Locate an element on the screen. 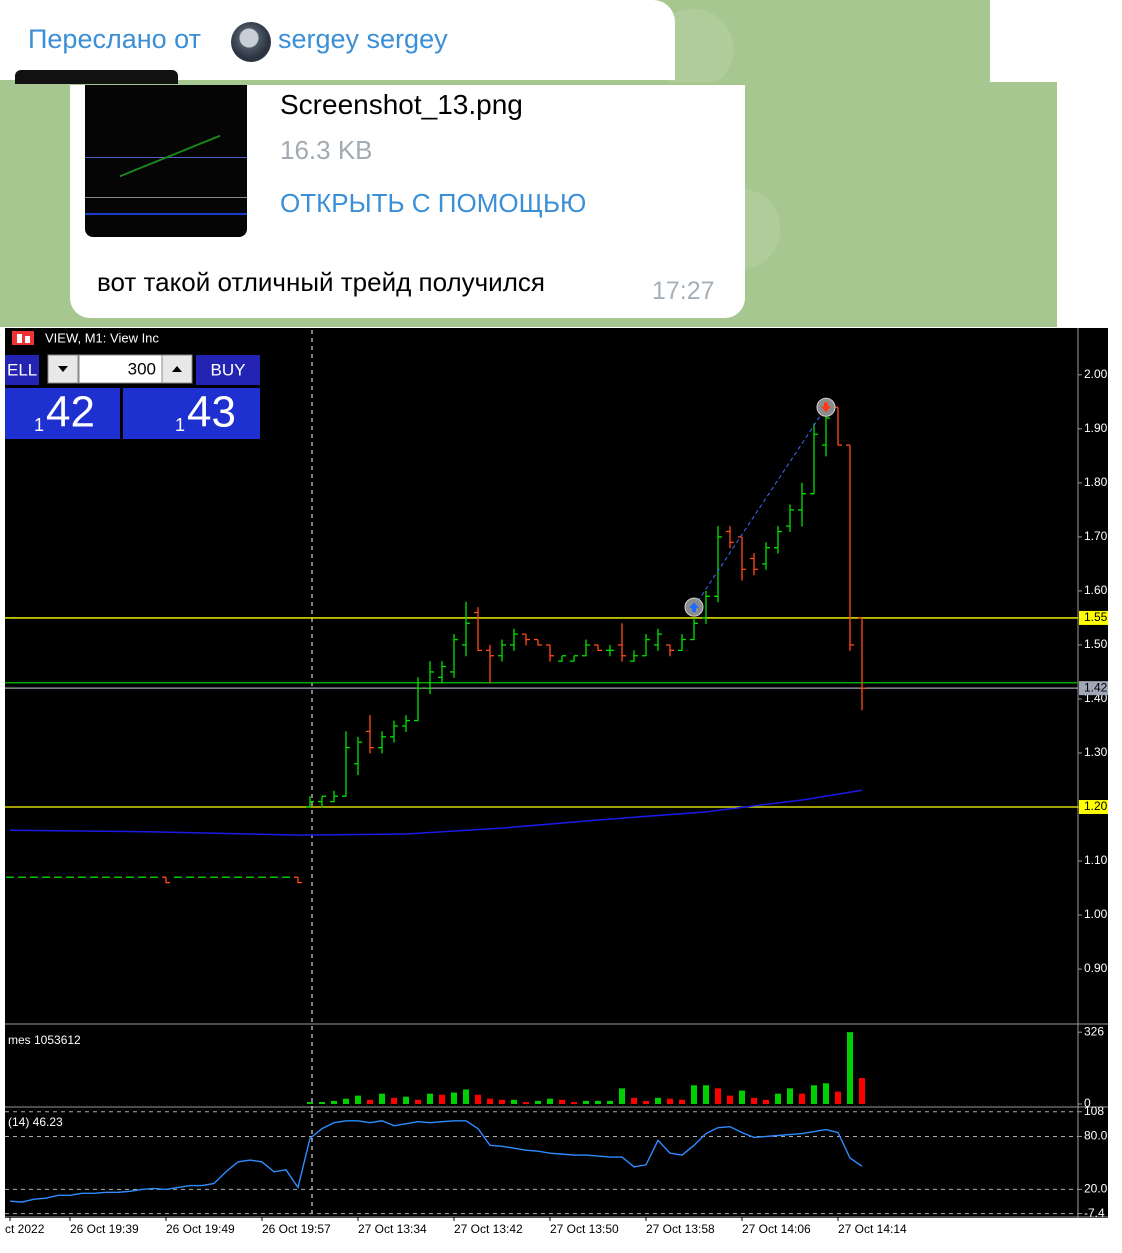  y-tick-label: 1.60 is located at coordinates (1096, 590).